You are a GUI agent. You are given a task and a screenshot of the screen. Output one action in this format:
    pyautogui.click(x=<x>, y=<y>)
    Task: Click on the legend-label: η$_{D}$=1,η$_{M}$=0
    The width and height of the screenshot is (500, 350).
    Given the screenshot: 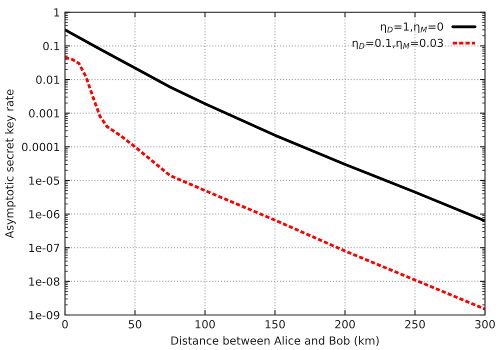 What is the action you would take?
    pyautogui.click(x=412, y=27)
    